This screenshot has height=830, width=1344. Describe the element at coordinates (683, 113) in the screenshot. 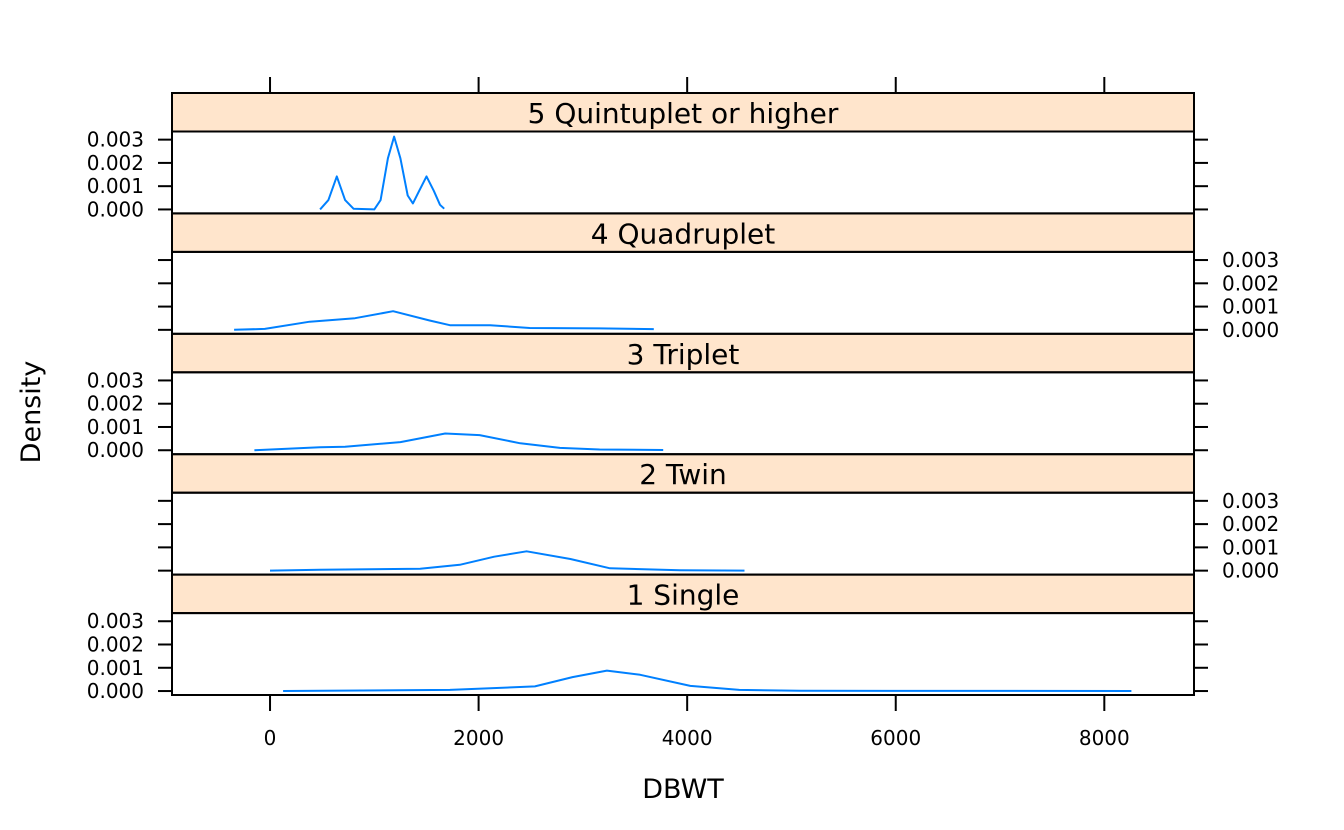

I see `strip-label: 5 Quintuplet or higher` at that location.